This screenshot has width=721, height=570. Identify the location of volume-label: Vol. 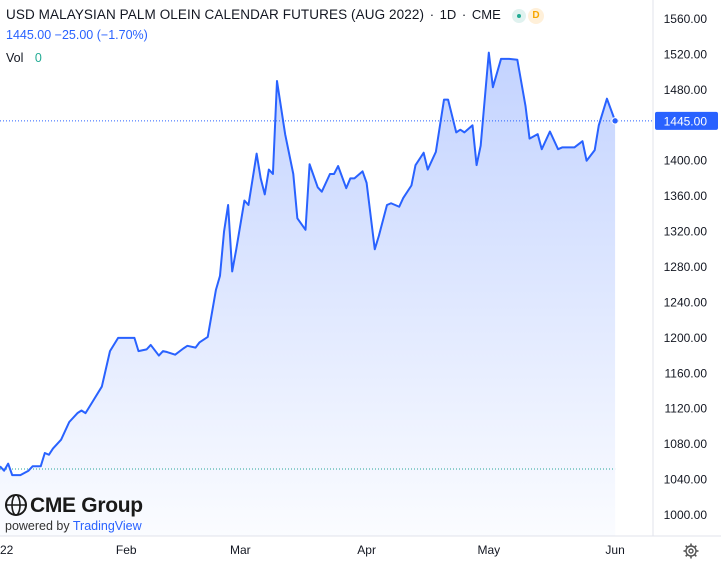
(15, 58).